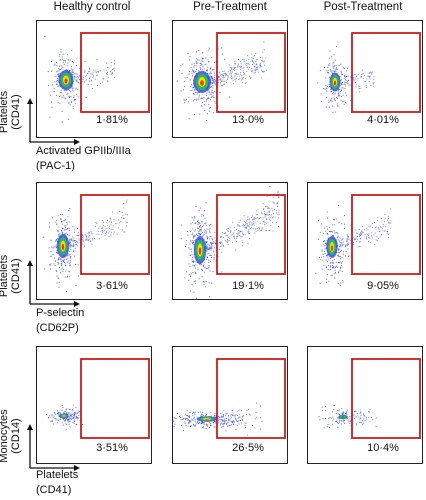 This screenshot has height=500, width=426. I want to click on gate-percentage: 4·01%, so click(383, 120).